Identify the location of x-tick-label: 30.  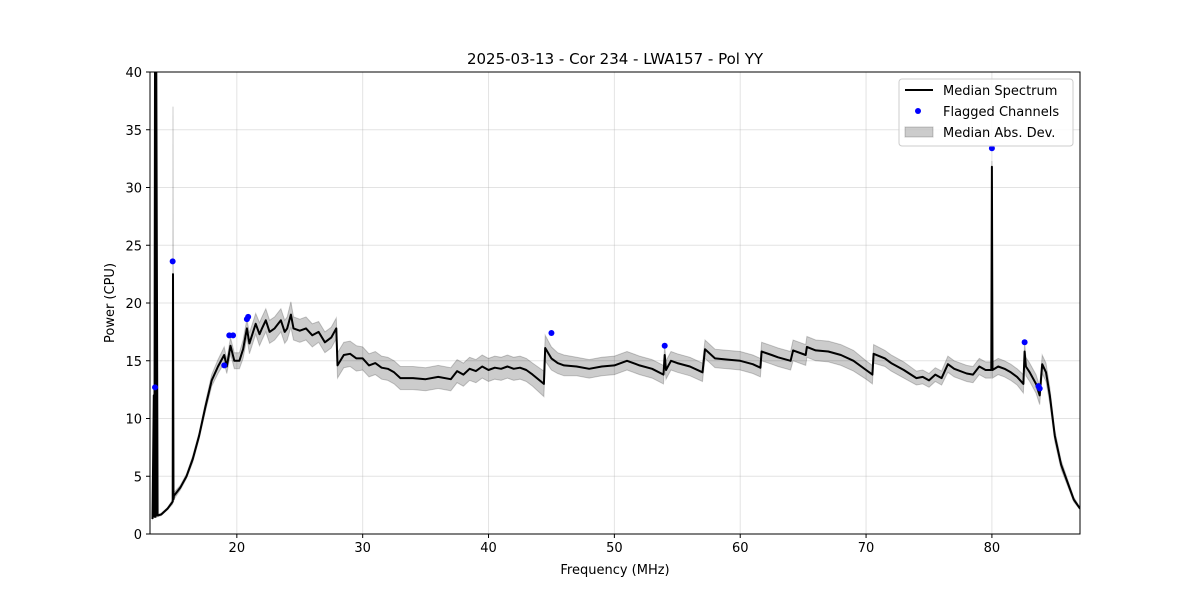
(362, 548).